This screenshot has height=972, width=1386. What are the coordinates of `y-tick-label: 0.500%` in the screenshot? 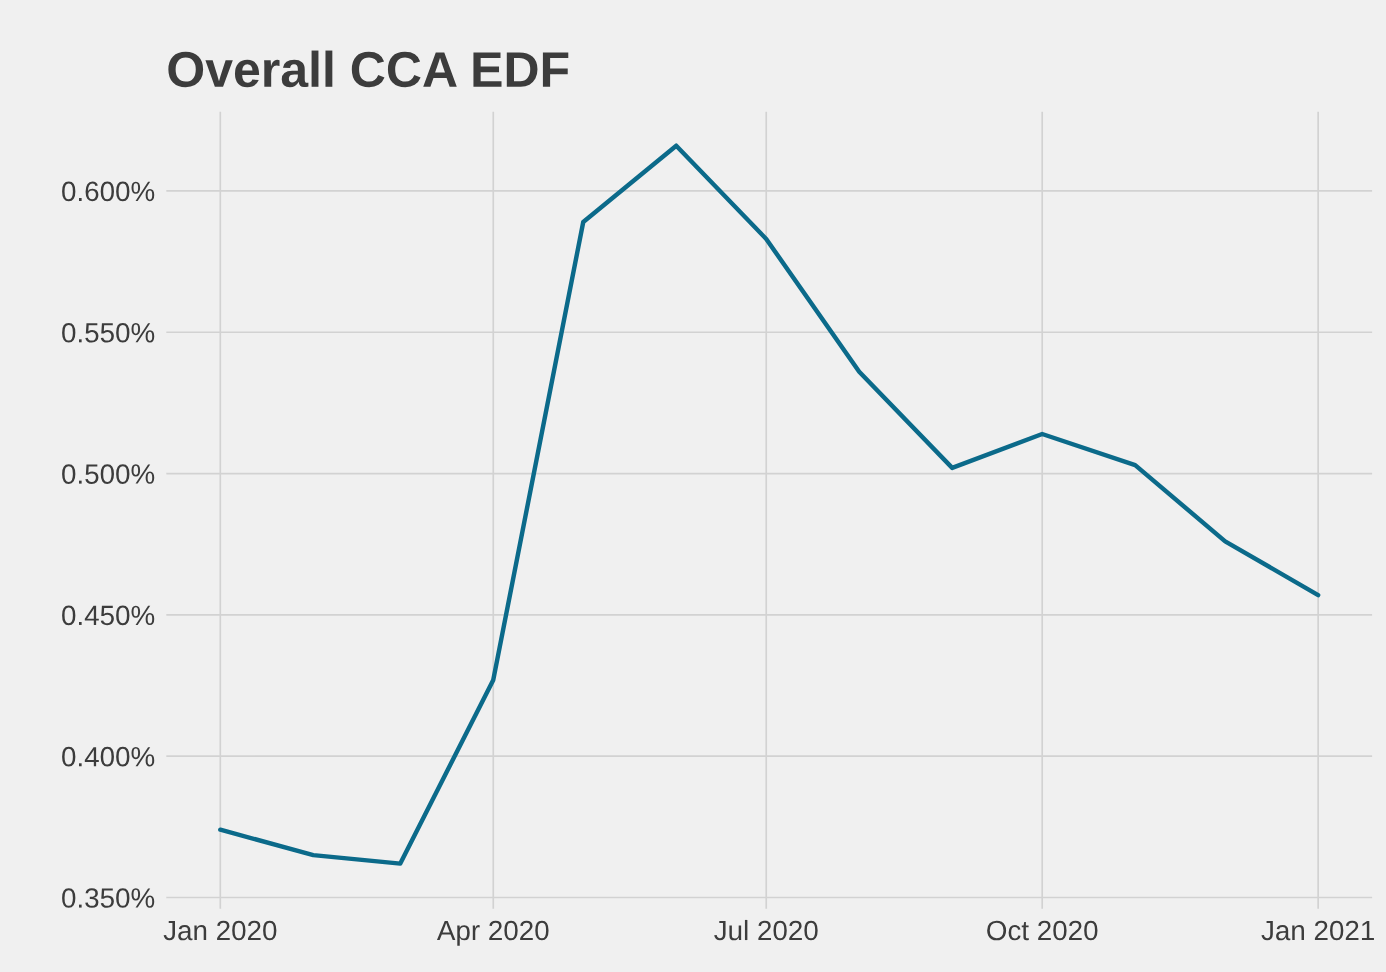 It's located at (108, 474).